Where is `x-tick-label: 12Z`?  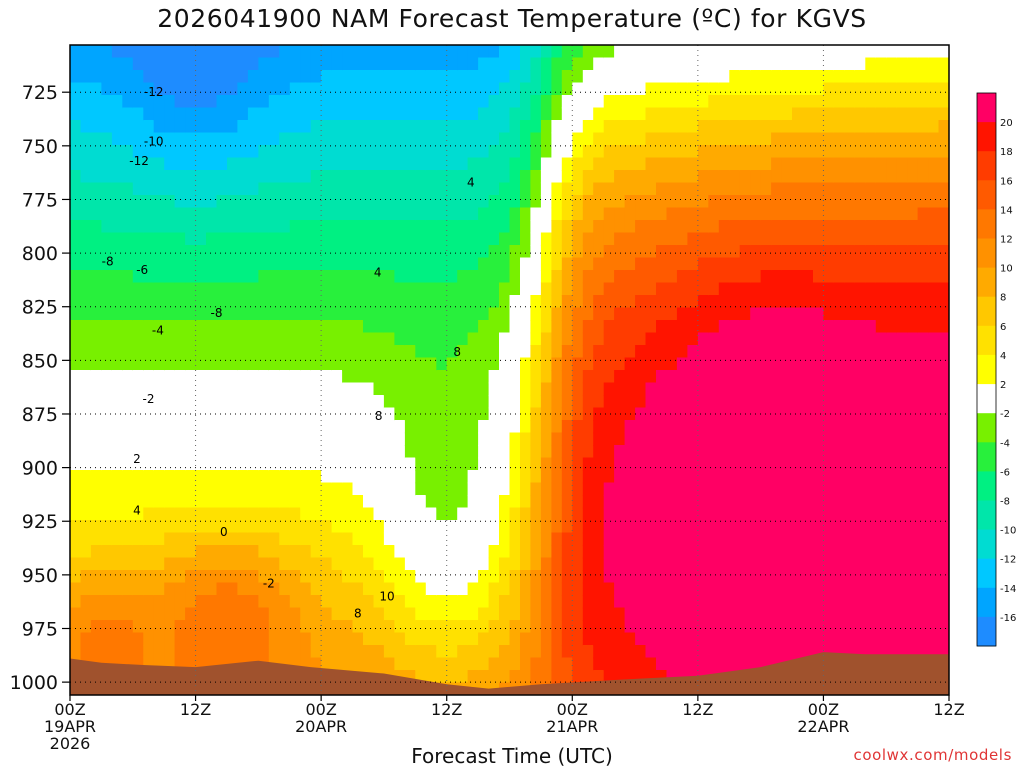 x-tick-label: 12Z is located at coordinates (446, 709).